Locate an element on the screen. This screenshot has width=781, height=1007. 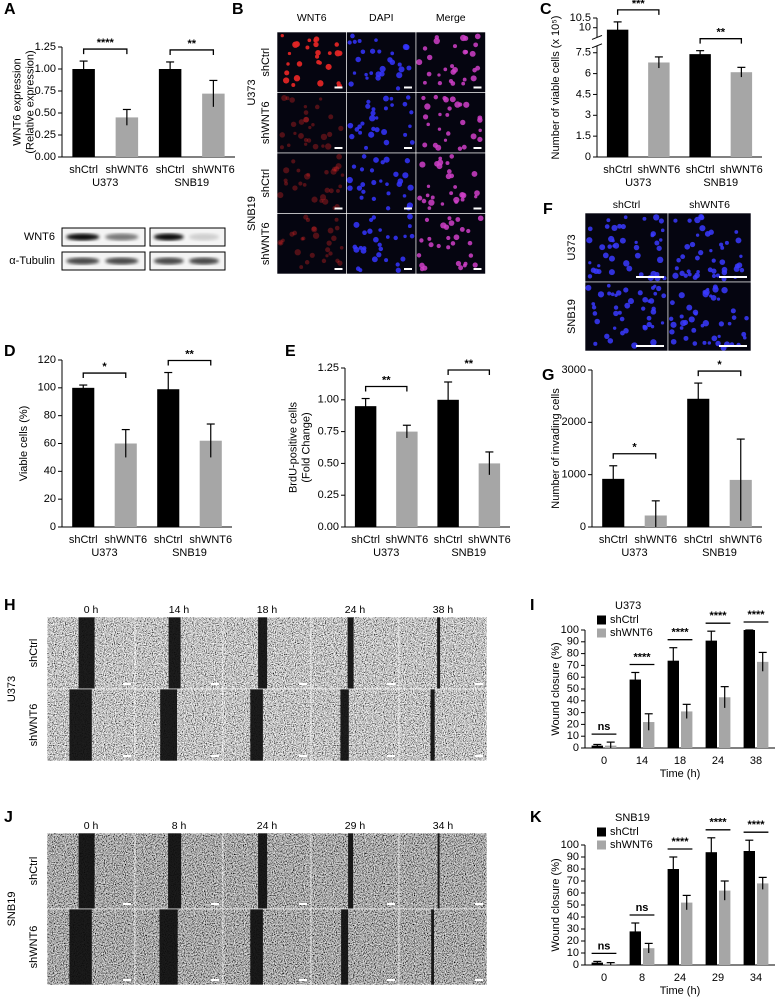
x-tick-label: 29 is located at coordinates (718, 978).